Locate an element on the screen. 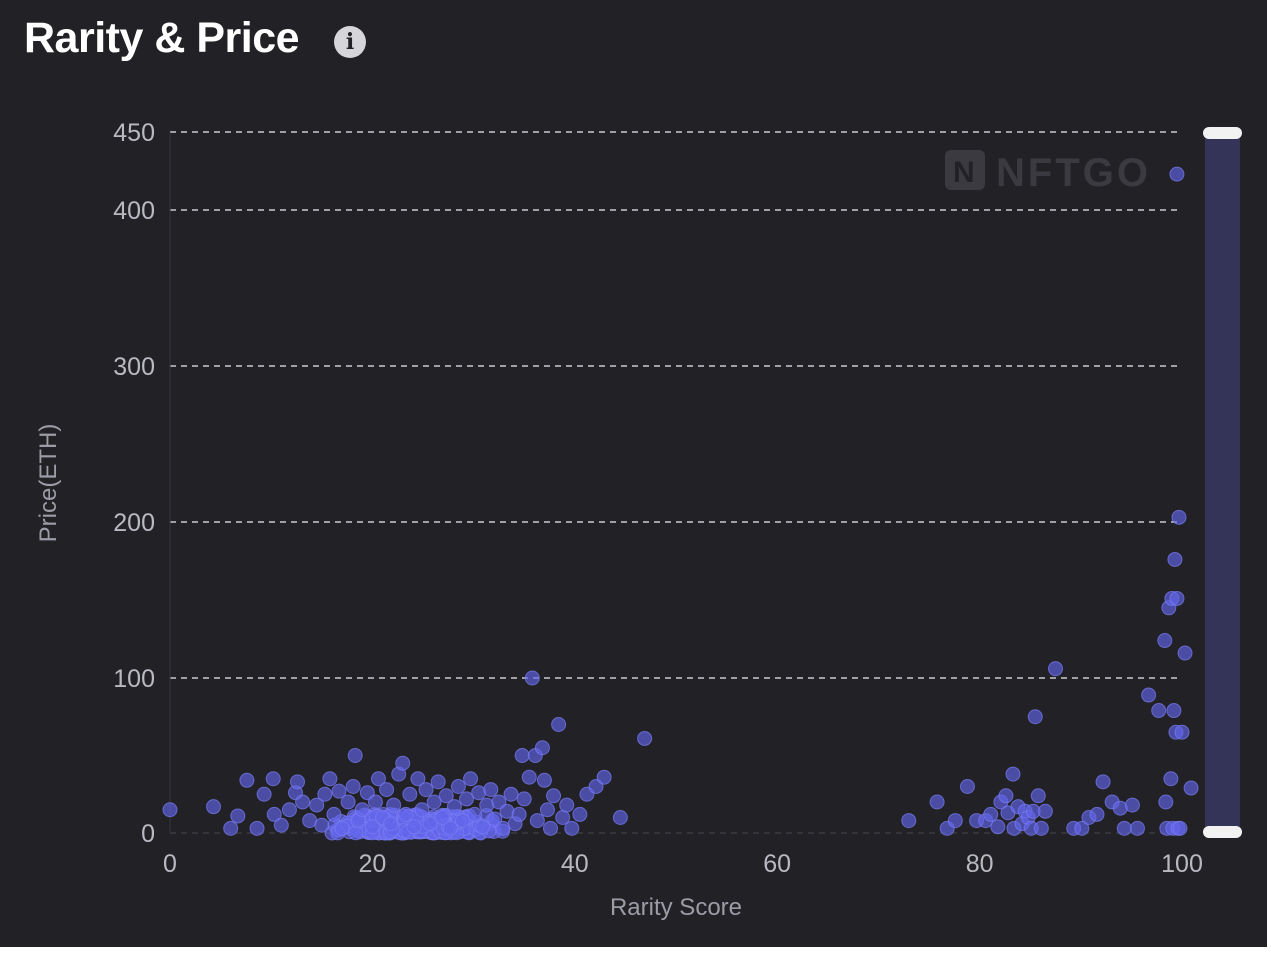 The width and height of the screenshot is (1271, 953). zoom-slider is located at coordinates (1222, 482).